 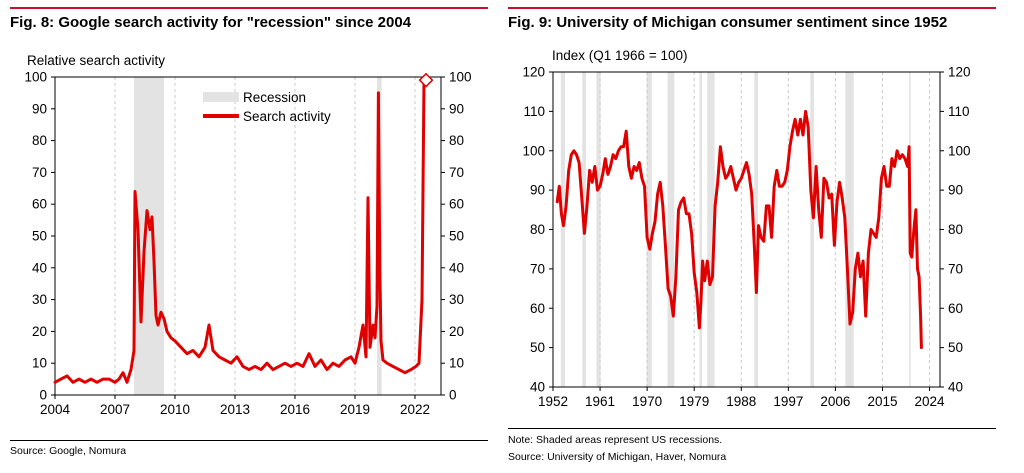 What do you see at coordinates (43, 395) in the screenshot?
I see `fig8-ytick-label-left-0: 0` at bounding box center [43, 395].